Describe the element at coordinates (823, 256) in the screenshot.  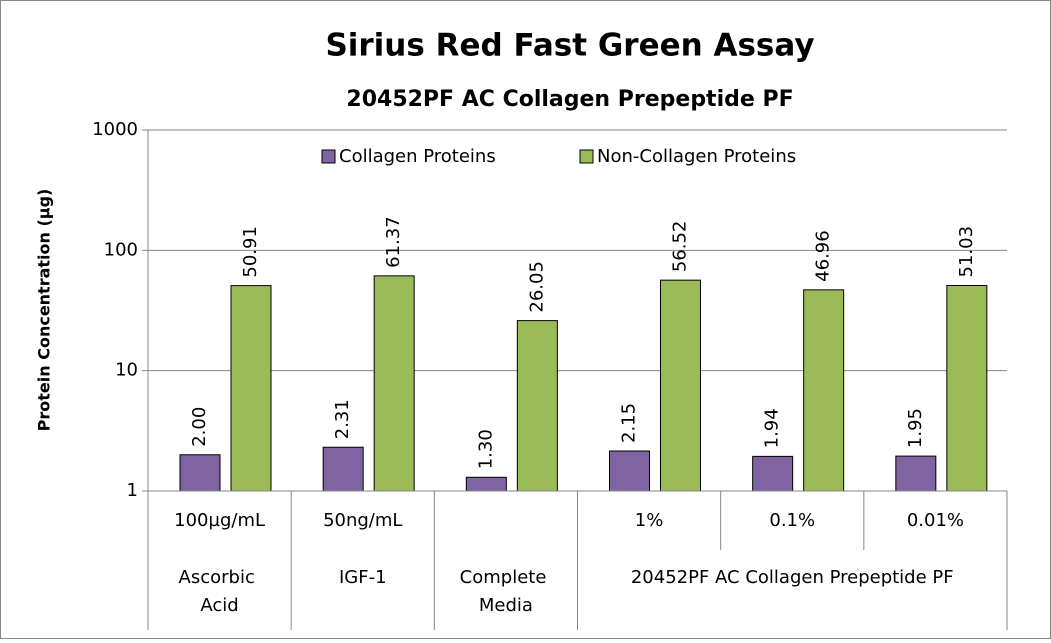
I see `value-label: 46.96` at that location.